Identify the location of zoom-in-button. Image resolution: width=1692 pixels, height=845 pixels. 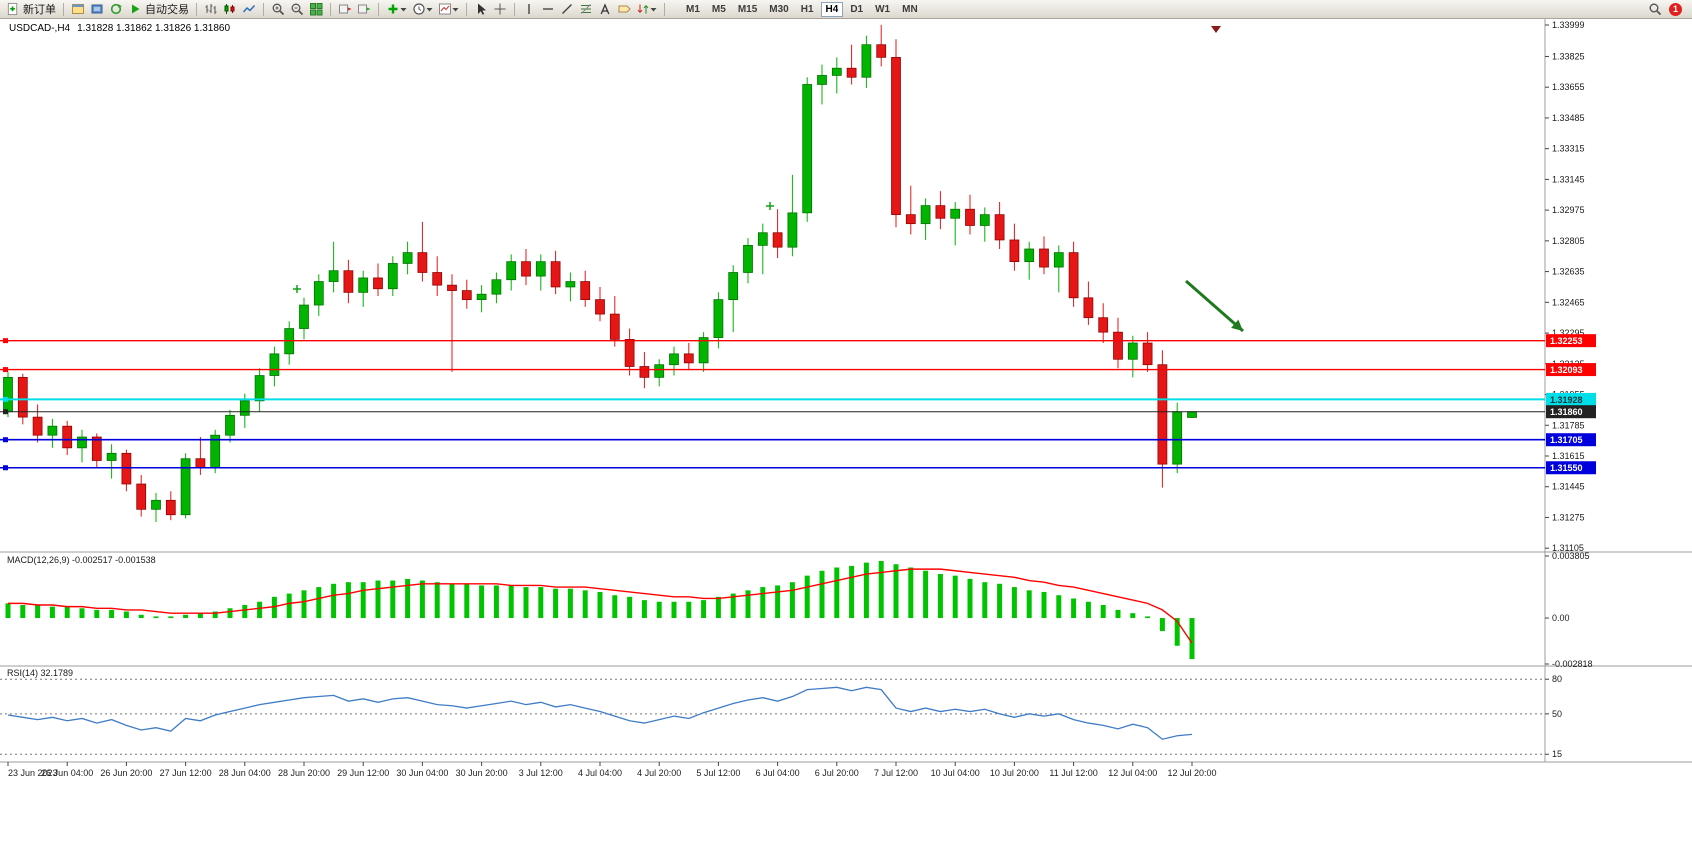
(278, 9).